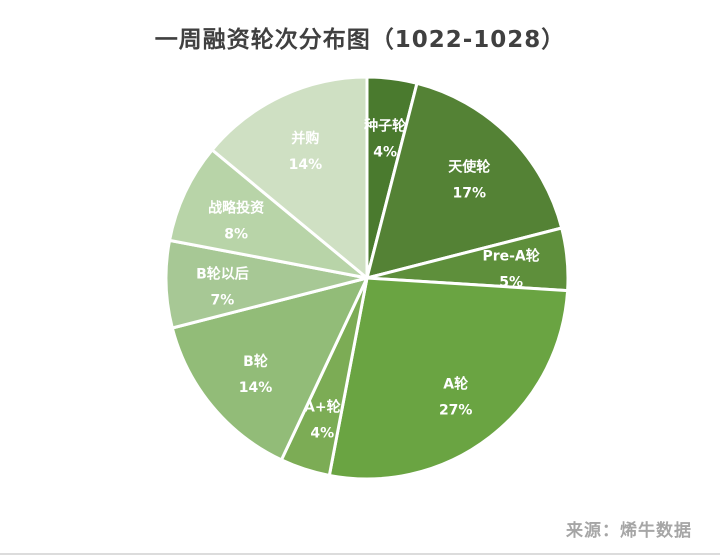 This screenshot has width=720, height=557. I want to click on slice-value-label: 17%, so click(470, 194).